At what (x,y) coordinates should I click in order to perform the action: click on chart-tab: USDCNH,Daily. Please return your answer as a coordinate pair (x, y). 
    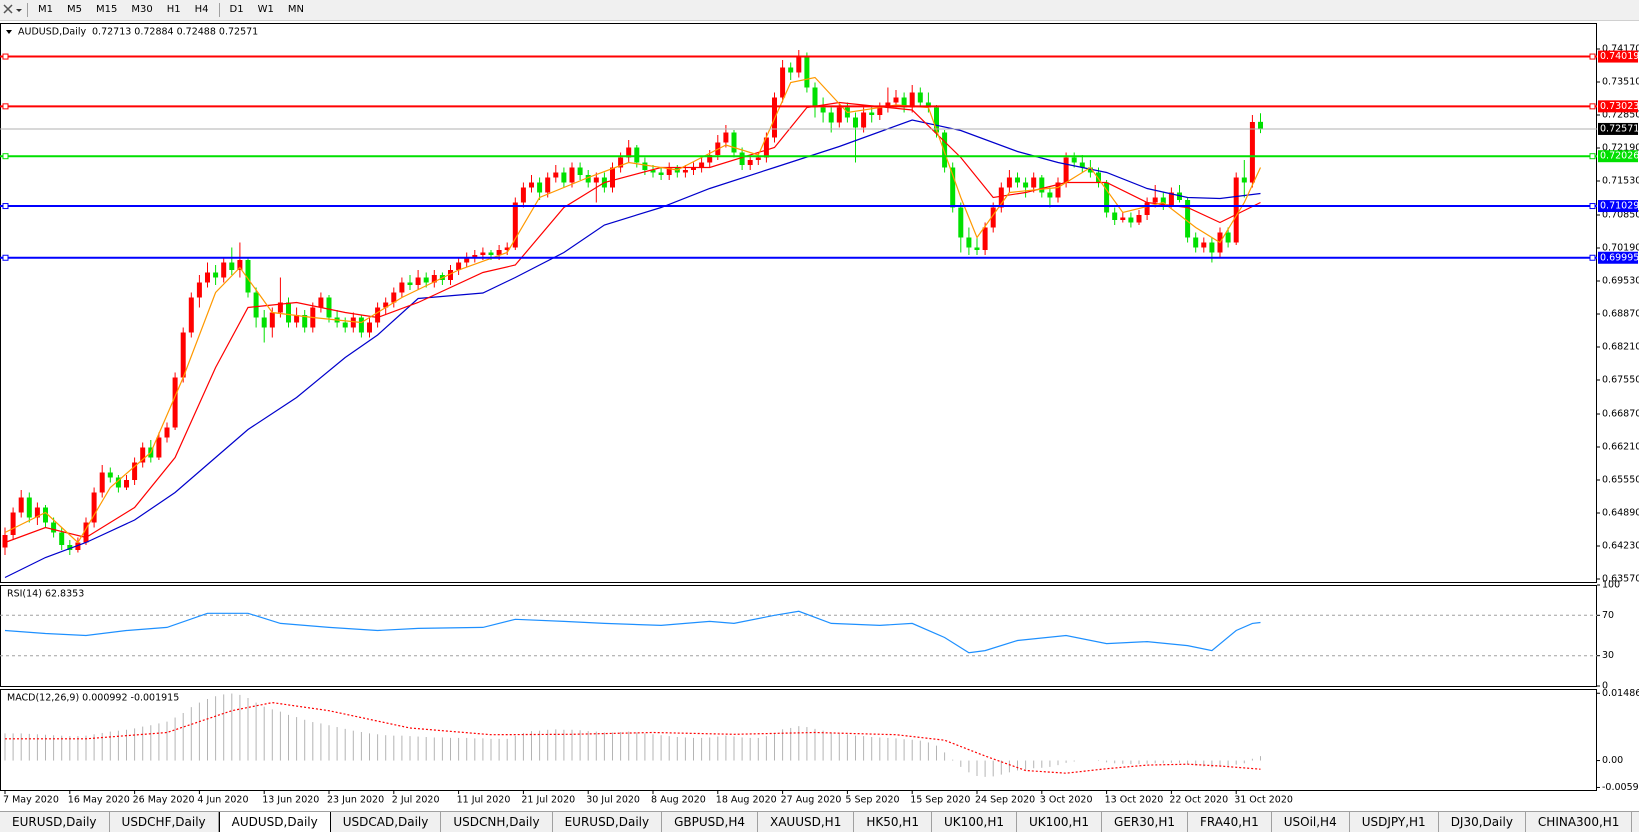
    Looking at the image, I should click on (497, 822).